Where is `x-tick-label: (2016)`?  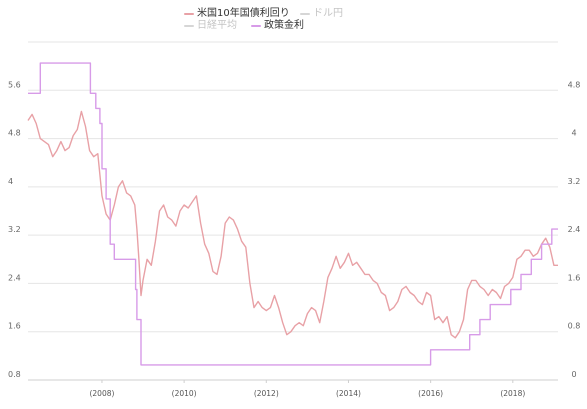
x-tick-label: (2016) is located at coordinates (430, 393).